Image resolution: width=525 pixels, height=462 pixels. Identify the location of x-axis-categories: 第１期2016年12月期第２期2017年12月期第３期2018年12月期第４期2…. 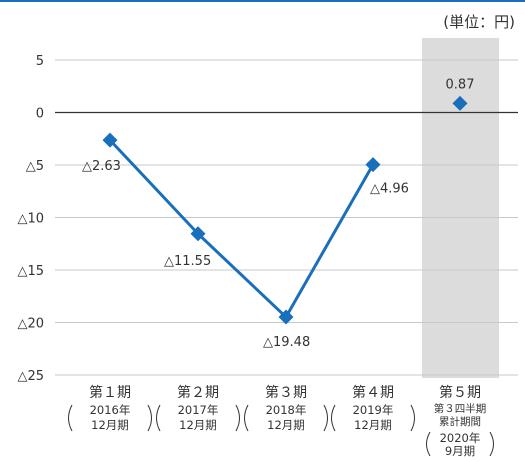
(281, 421).